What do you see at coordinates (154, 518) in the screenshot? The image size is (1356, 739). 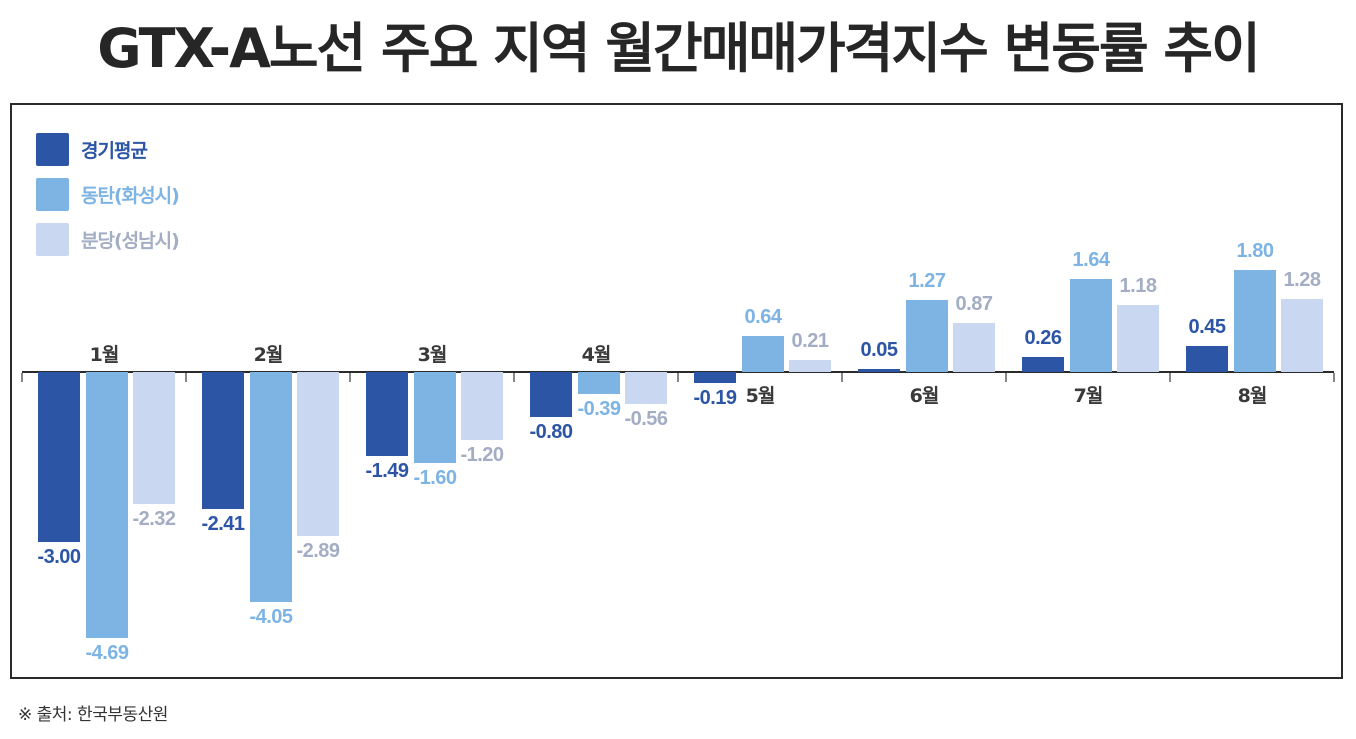 I see `bar-value-label: -2.32` at bounding box center [154, 518].